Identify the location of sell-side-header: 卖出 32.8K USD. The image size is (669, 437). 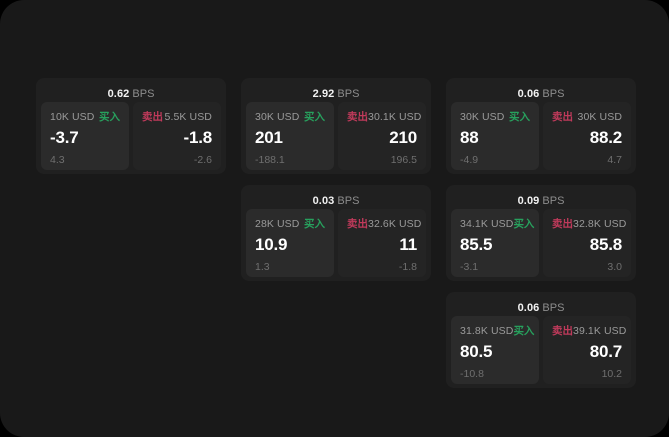
(589, 224).